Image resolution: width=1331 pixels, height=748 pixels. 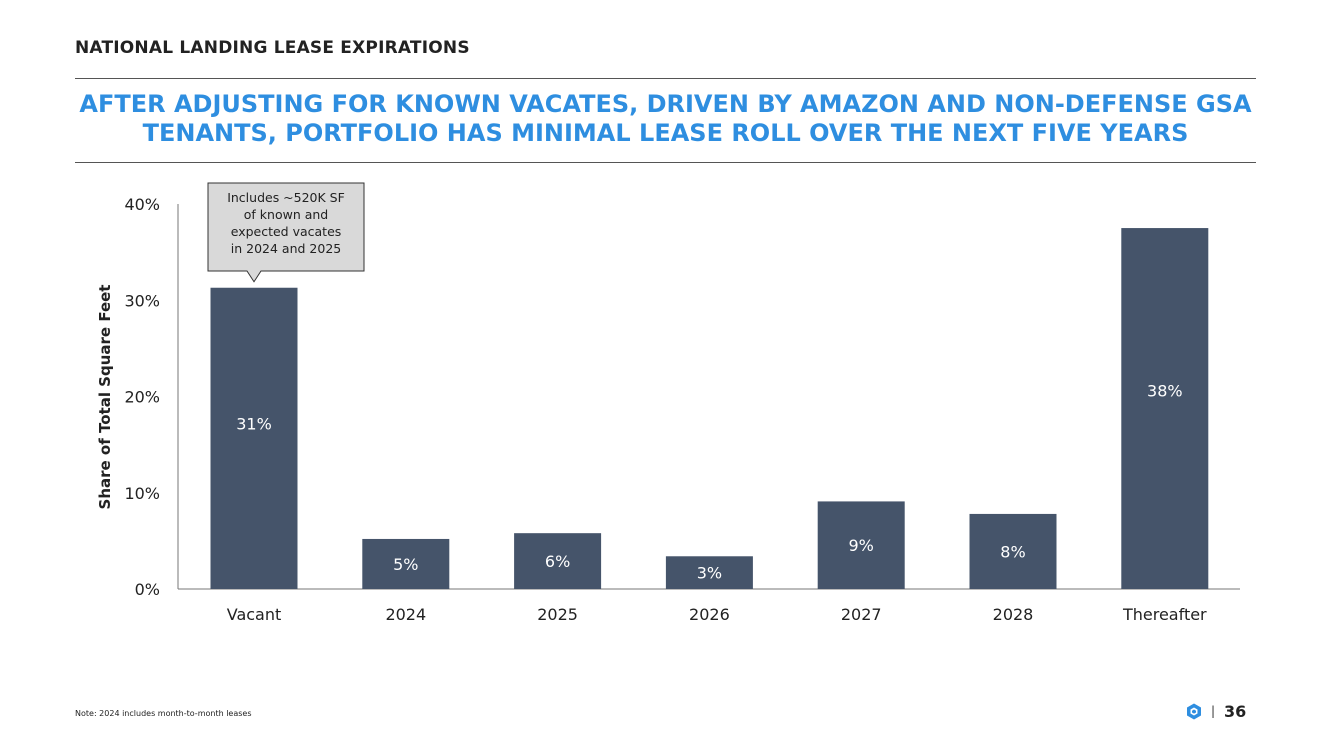 I want to click on x-tick-label: 2028, so click(x=1013, y=614).